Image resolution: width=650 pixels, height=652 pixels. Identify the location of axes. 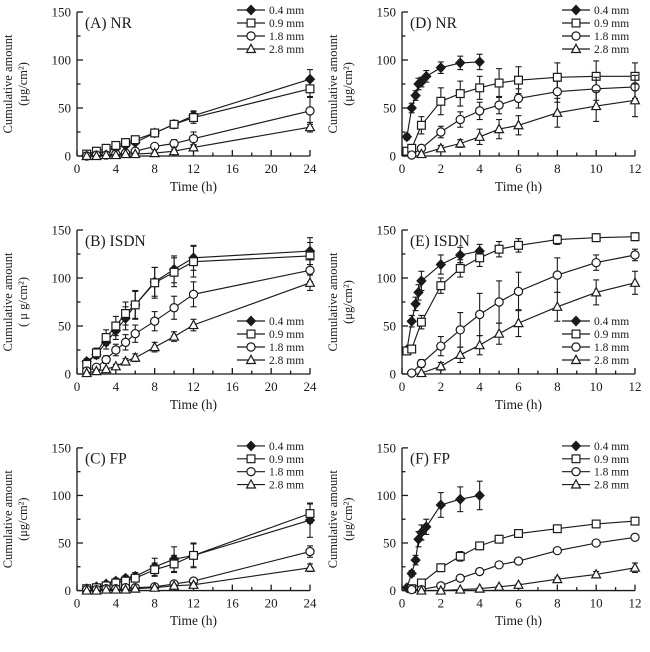
(518, 84).